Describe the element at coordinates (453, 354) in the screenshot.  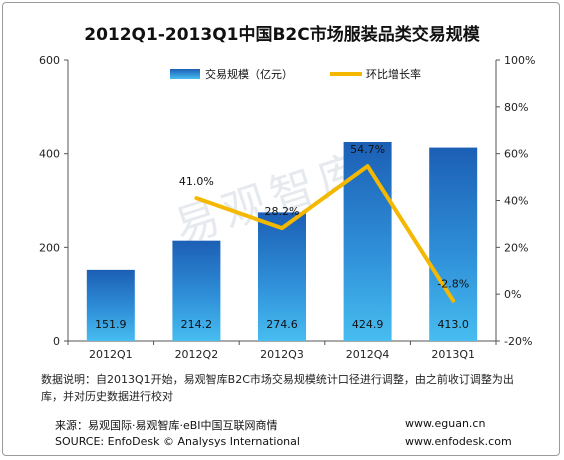
I see `x-tick-label: 2013Q1` at that location.